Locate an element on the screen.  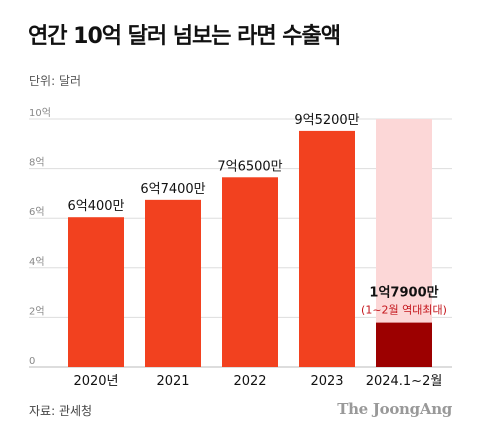
y-tick-label: 6억 is located at coordinates (37, 212).